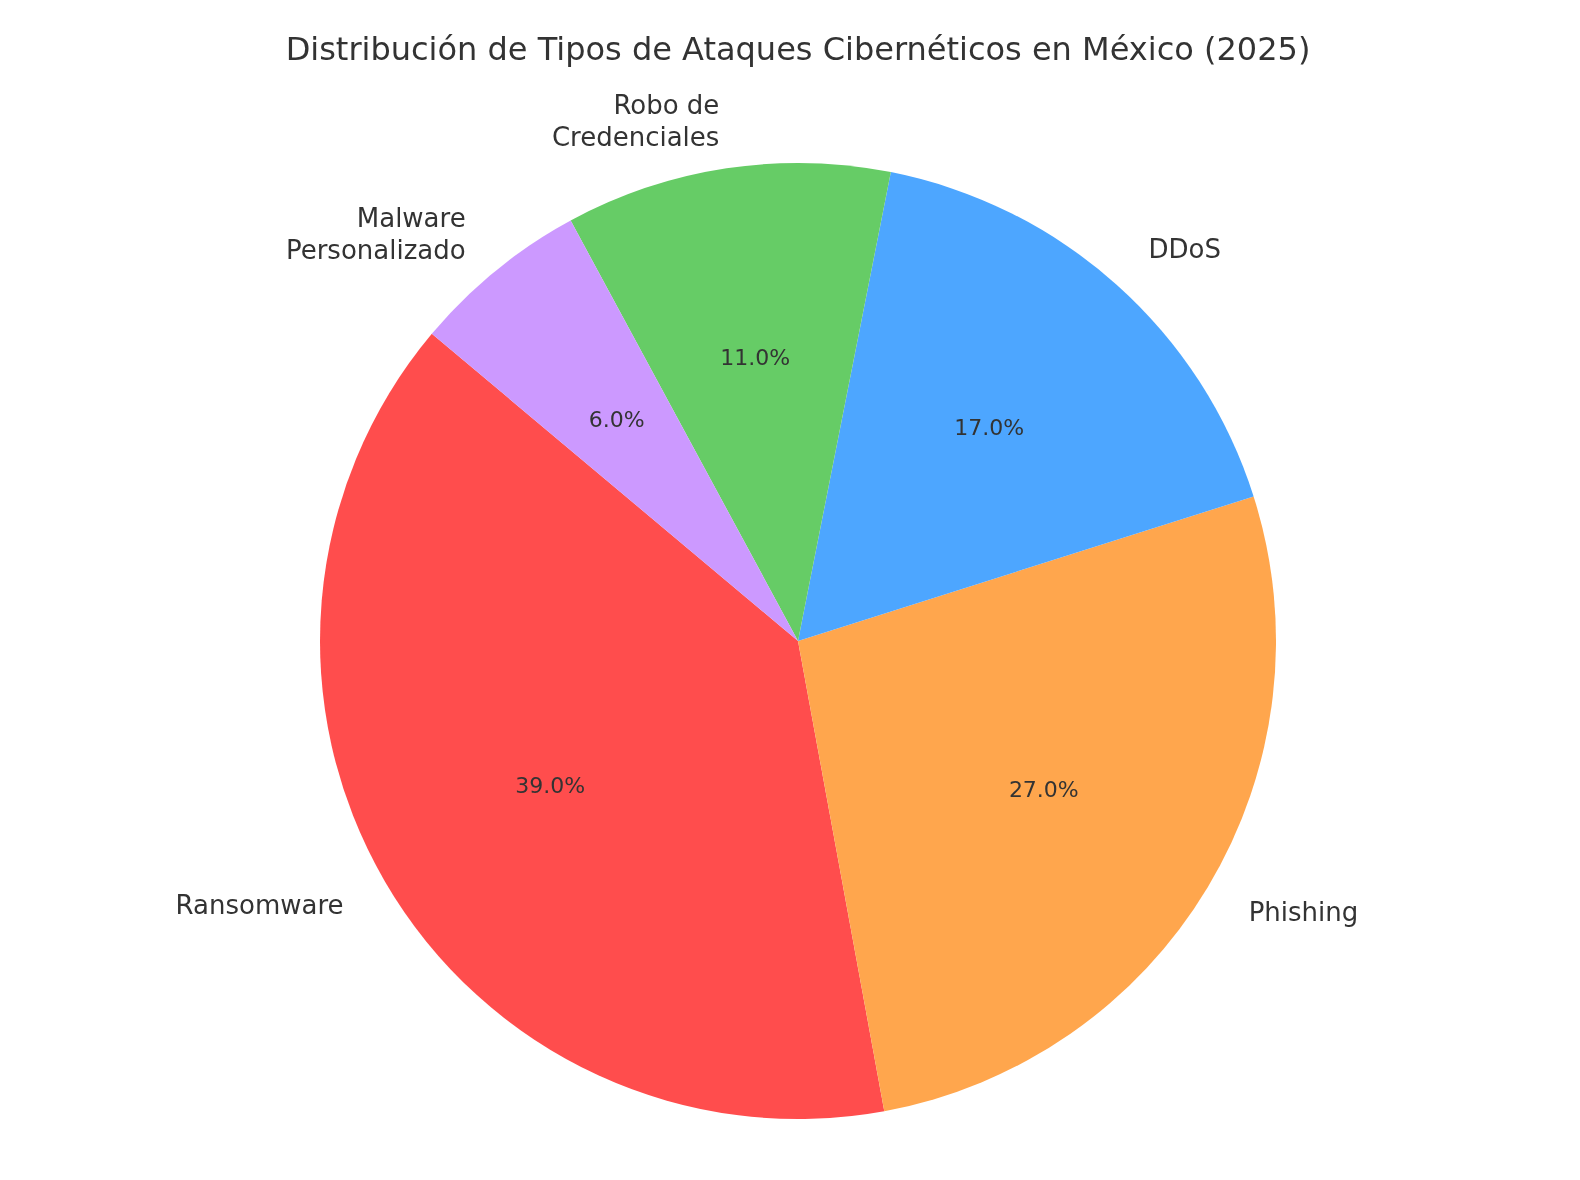  What do you see at coordinates (1184, 249) in the screenshot?
I see `slice-label: DDoS` at bounding box center [1184, 249].